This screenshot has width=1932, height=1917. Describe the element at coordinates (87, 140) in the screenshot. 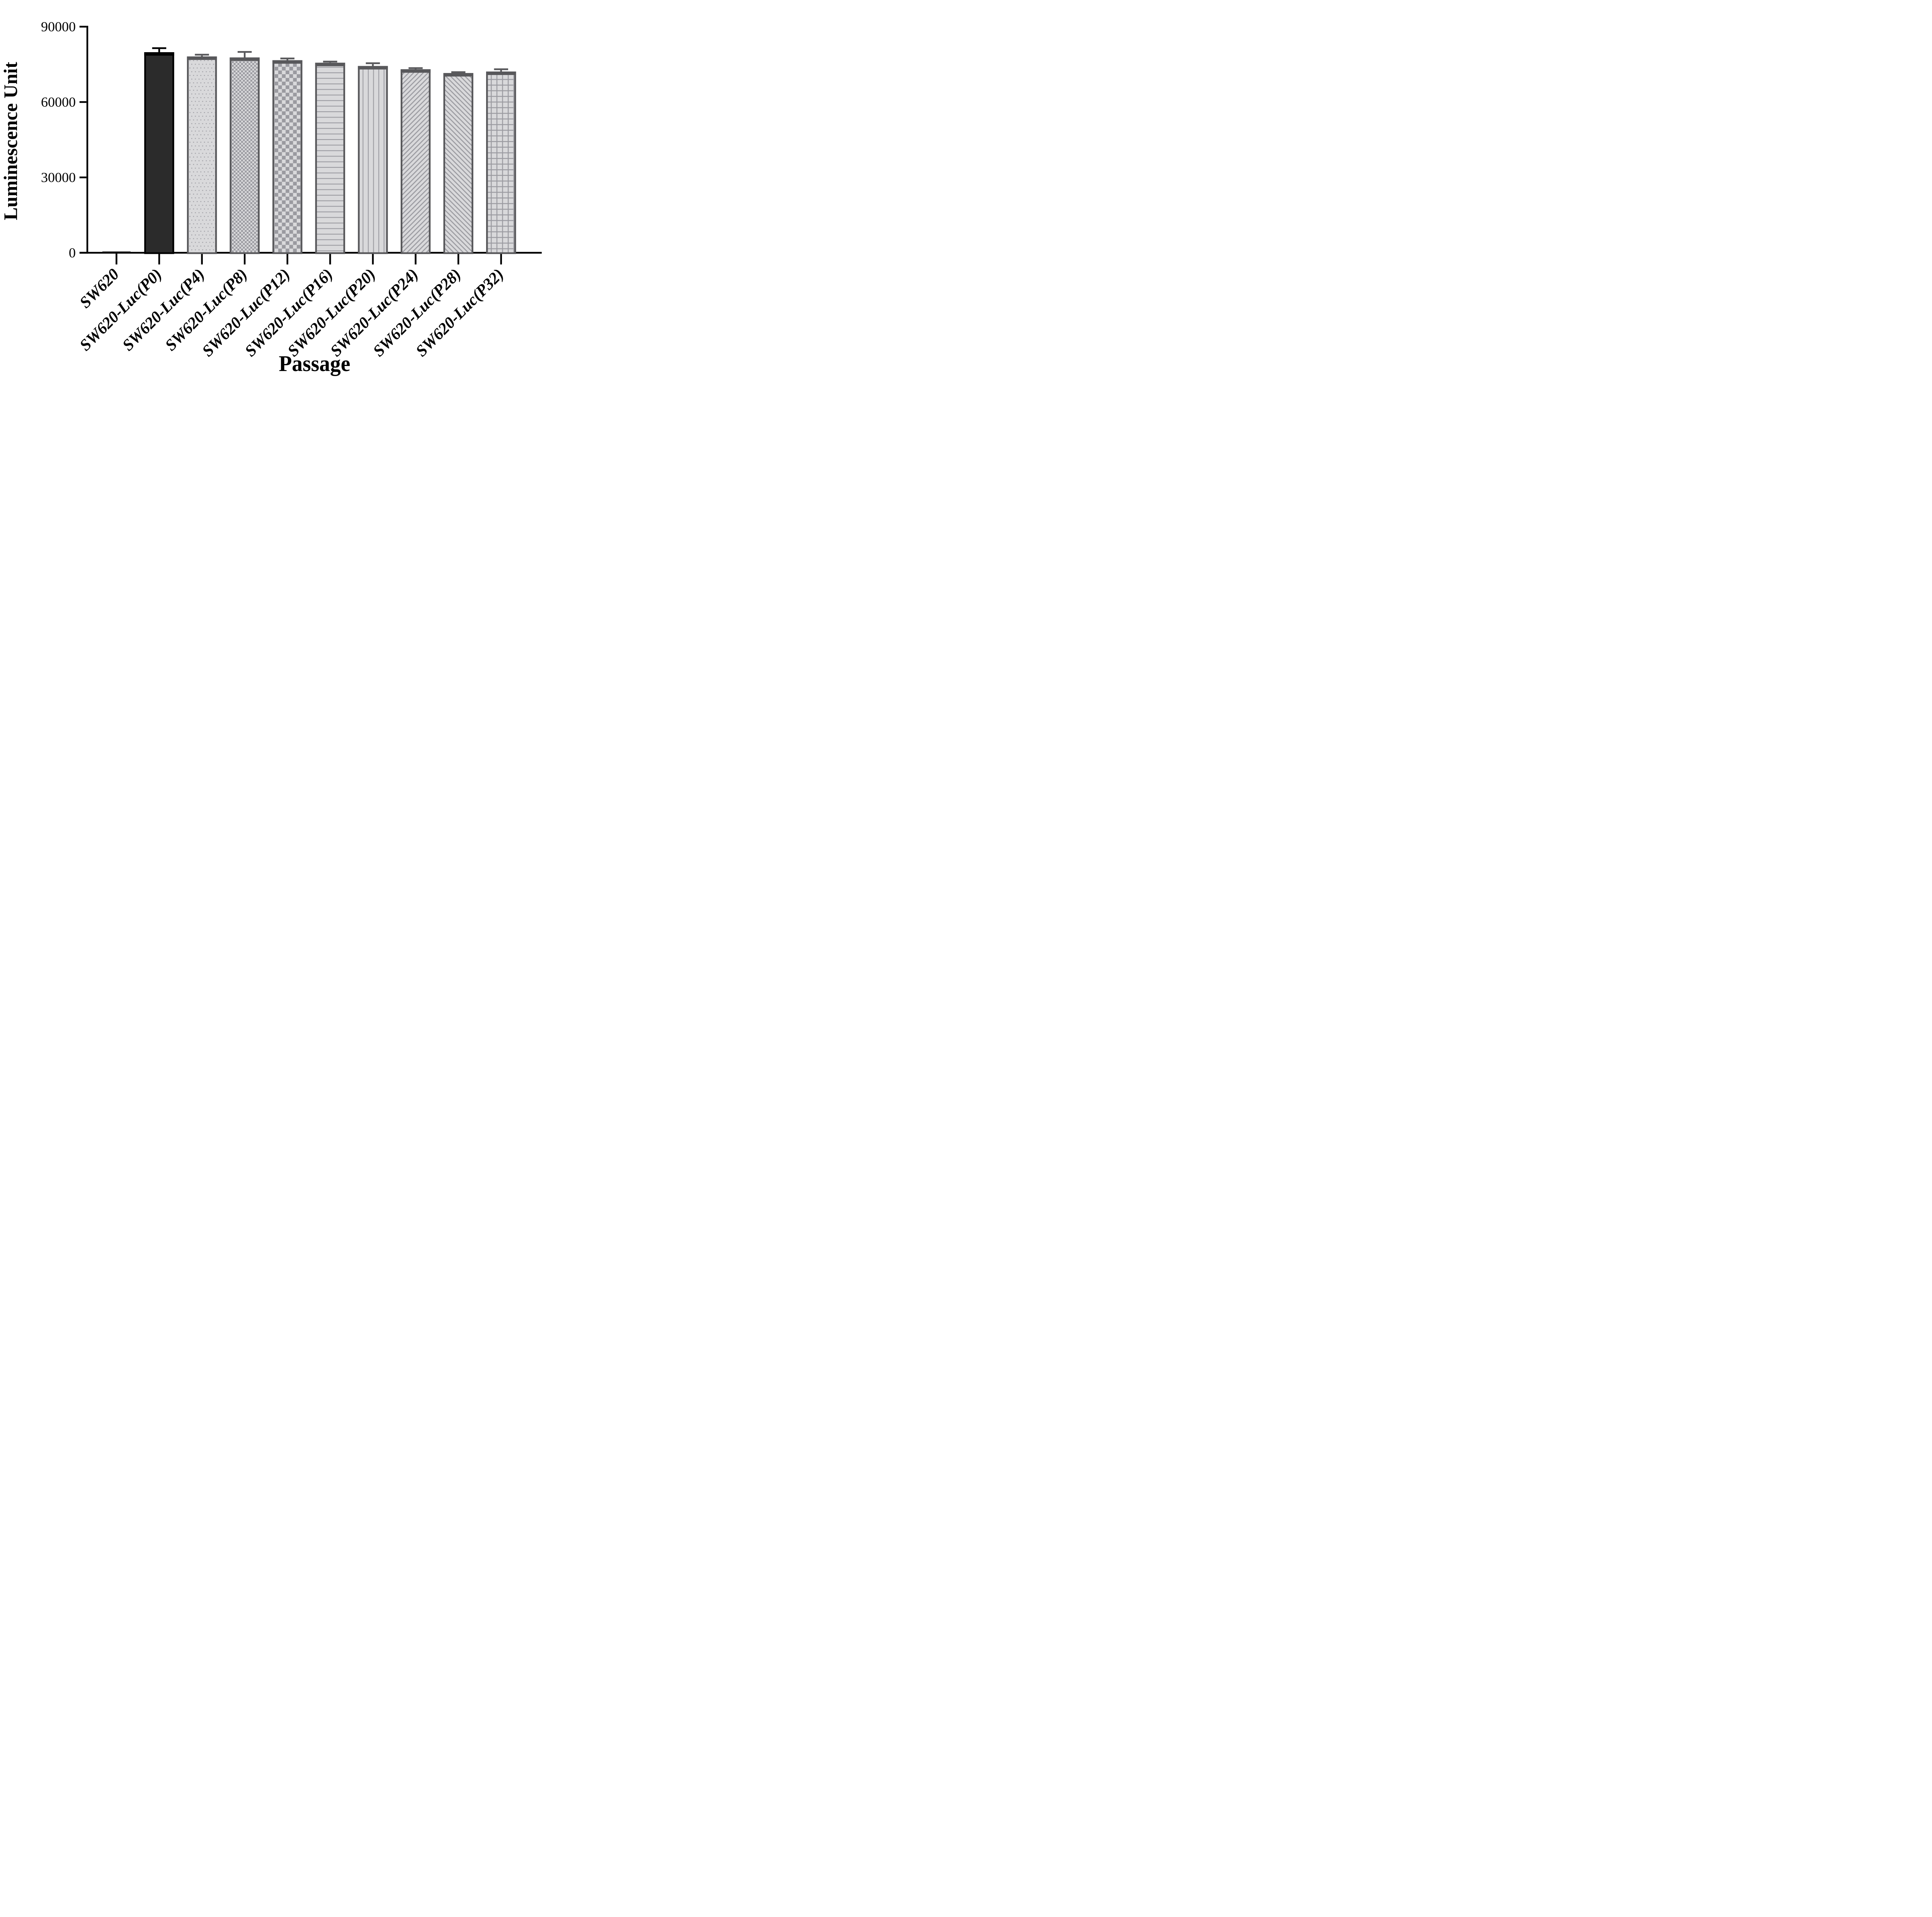

I see `y-axis-line` at that location.